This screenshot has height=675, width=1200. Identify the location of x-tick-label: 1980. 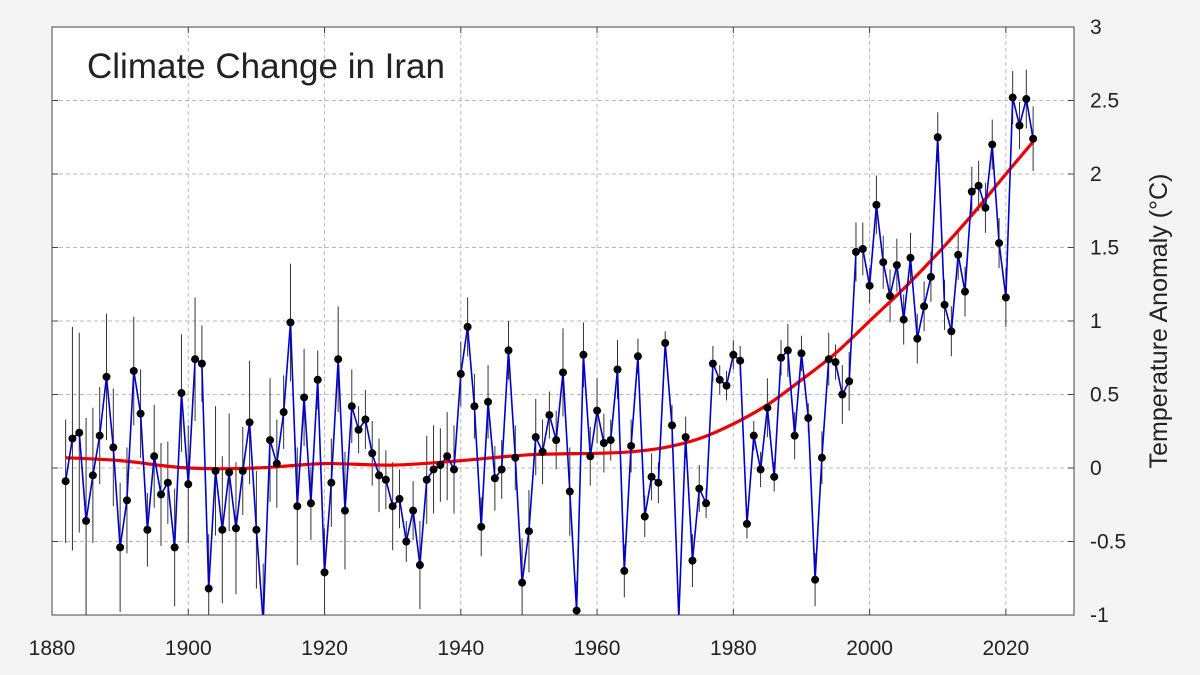
(733, 648).